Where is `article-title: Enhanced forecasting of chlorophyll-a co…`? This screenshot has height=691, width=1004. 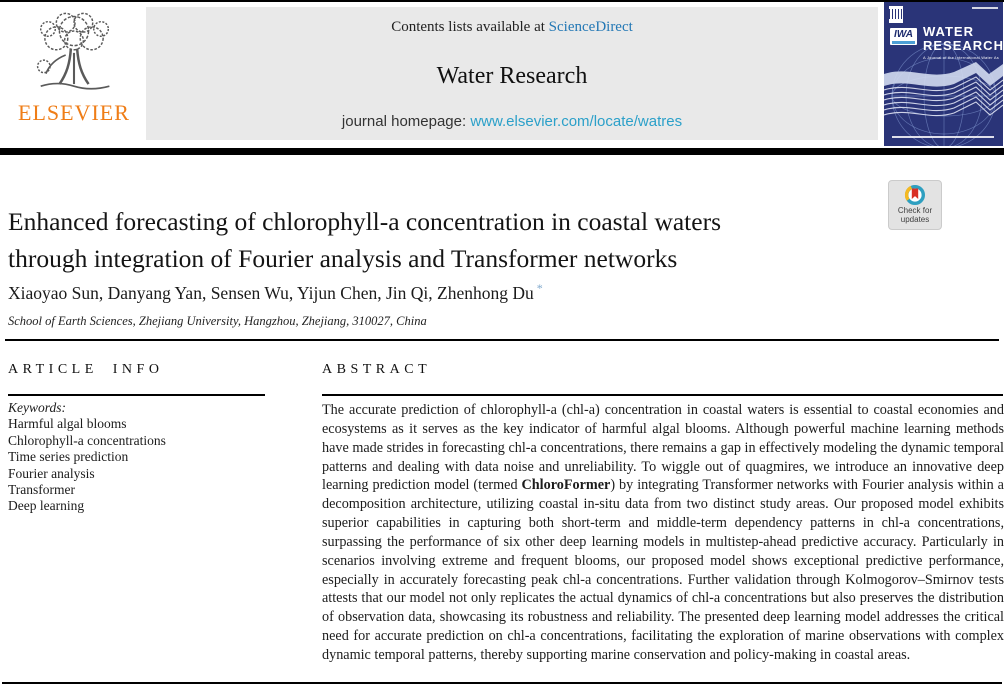
article-title: Enhanced forecasting of chlorophyll-a co… is located at coordinates (438, 240).